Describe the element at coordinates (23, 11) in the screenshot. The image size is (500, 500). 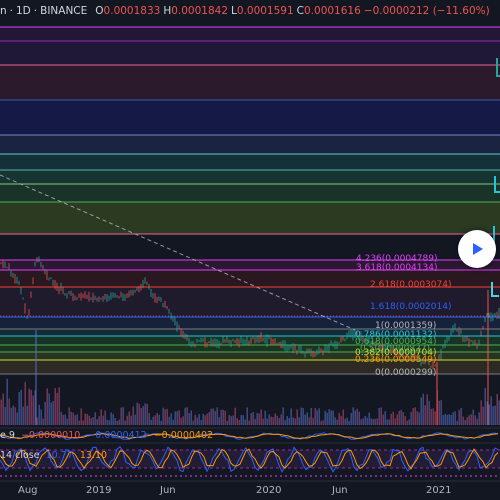
I see `interval-label: 1D` at that location.